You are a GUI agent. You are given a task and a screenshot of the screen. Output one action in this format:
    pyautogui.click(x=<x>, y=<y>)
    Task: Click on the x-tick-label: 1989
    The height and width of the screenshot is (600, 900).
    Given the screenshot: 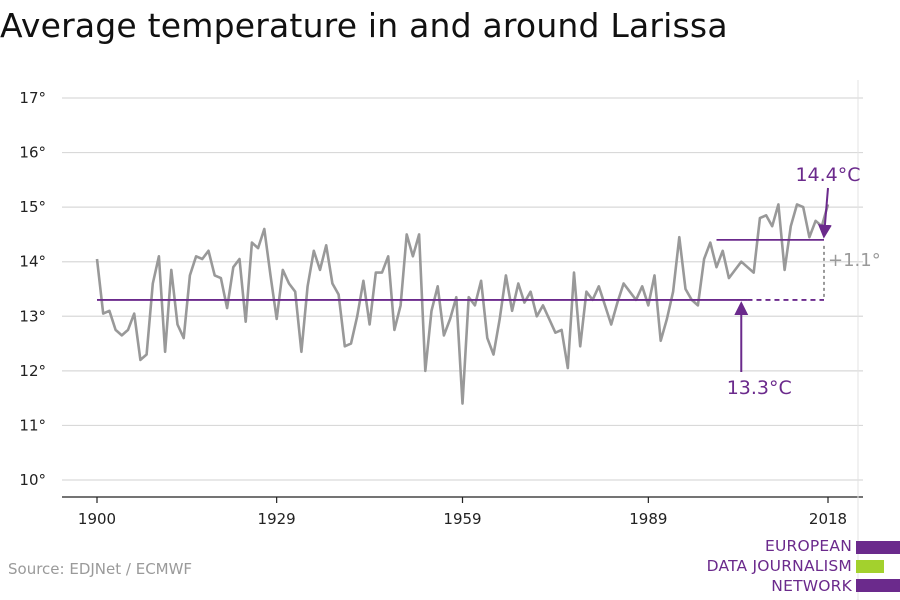 What is the action you would take?
    pyautogui.click(x=648, y=519)
    